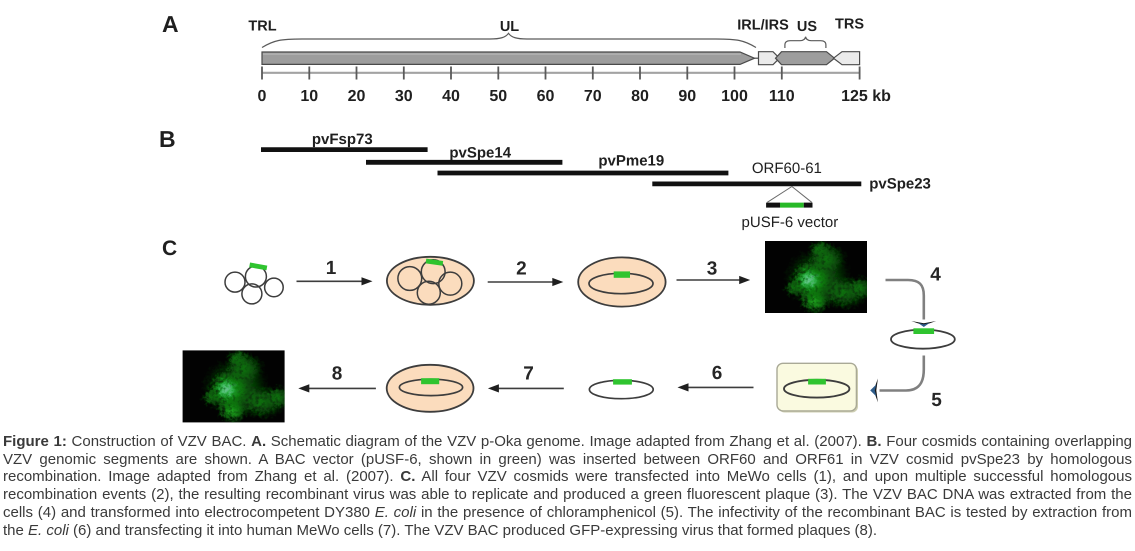  Describe the element at coordinates (631, 160) in the screenshot. I see `svg-text: pvPme19` at that location.